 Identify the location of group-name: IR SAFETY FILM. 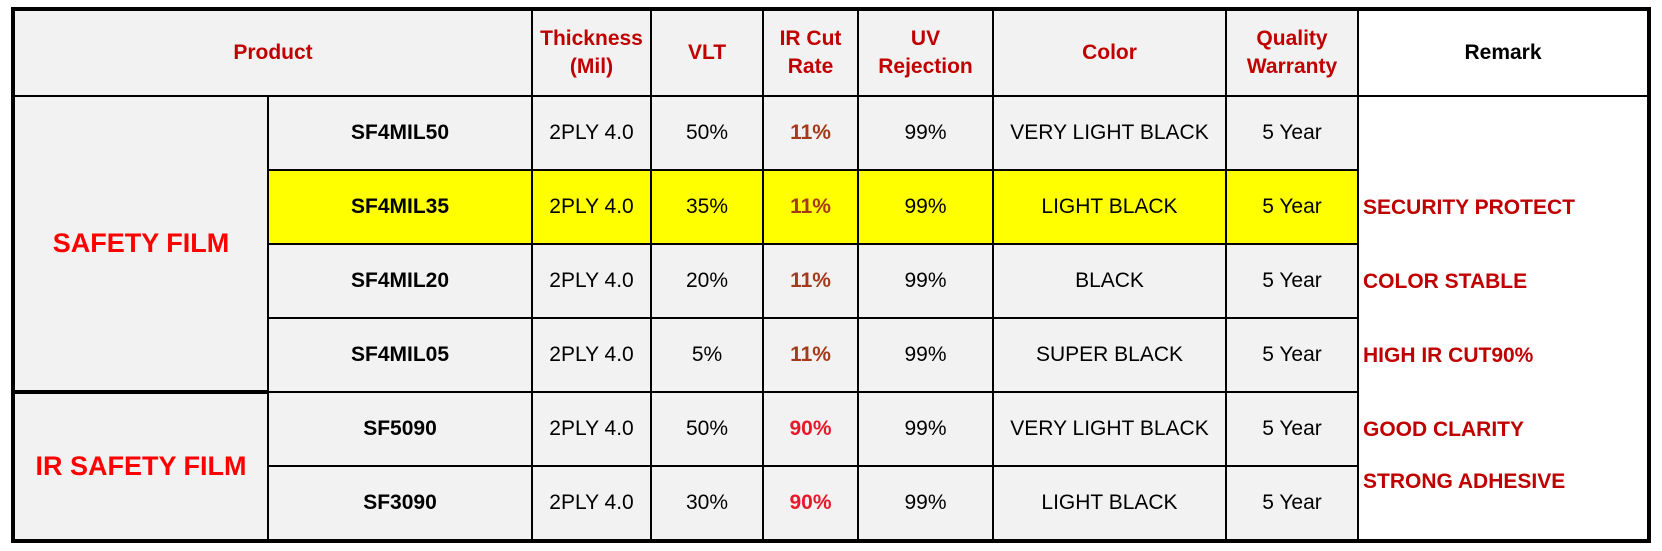
(140, 466).